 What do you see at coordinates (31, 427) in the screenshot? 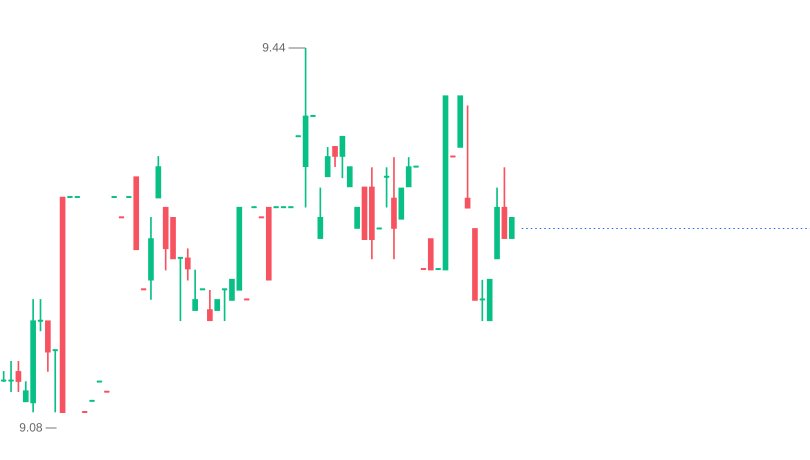
I see `text: 9.08` at bounding box center [31, 427].